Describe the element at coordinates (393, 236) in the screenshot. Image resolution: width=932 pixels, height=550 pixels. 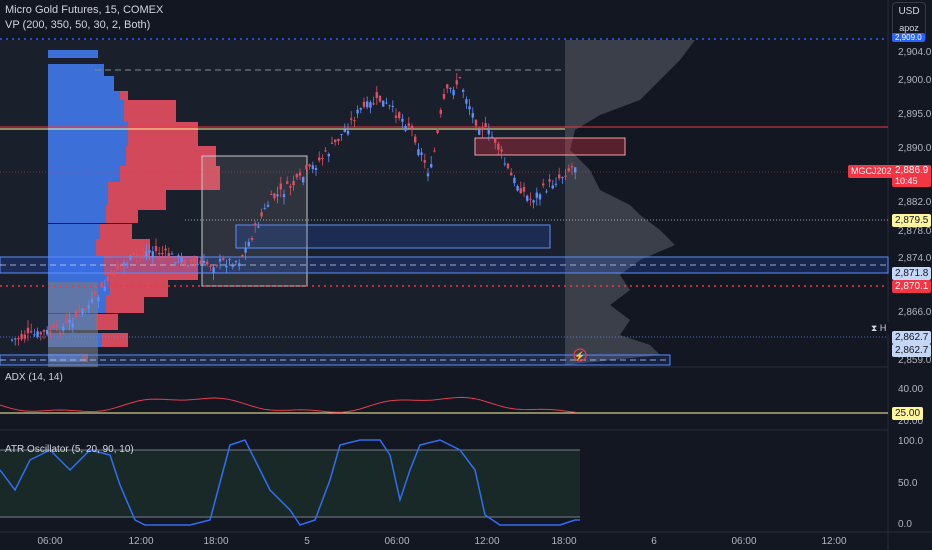
I see `blue-zone` at that location.